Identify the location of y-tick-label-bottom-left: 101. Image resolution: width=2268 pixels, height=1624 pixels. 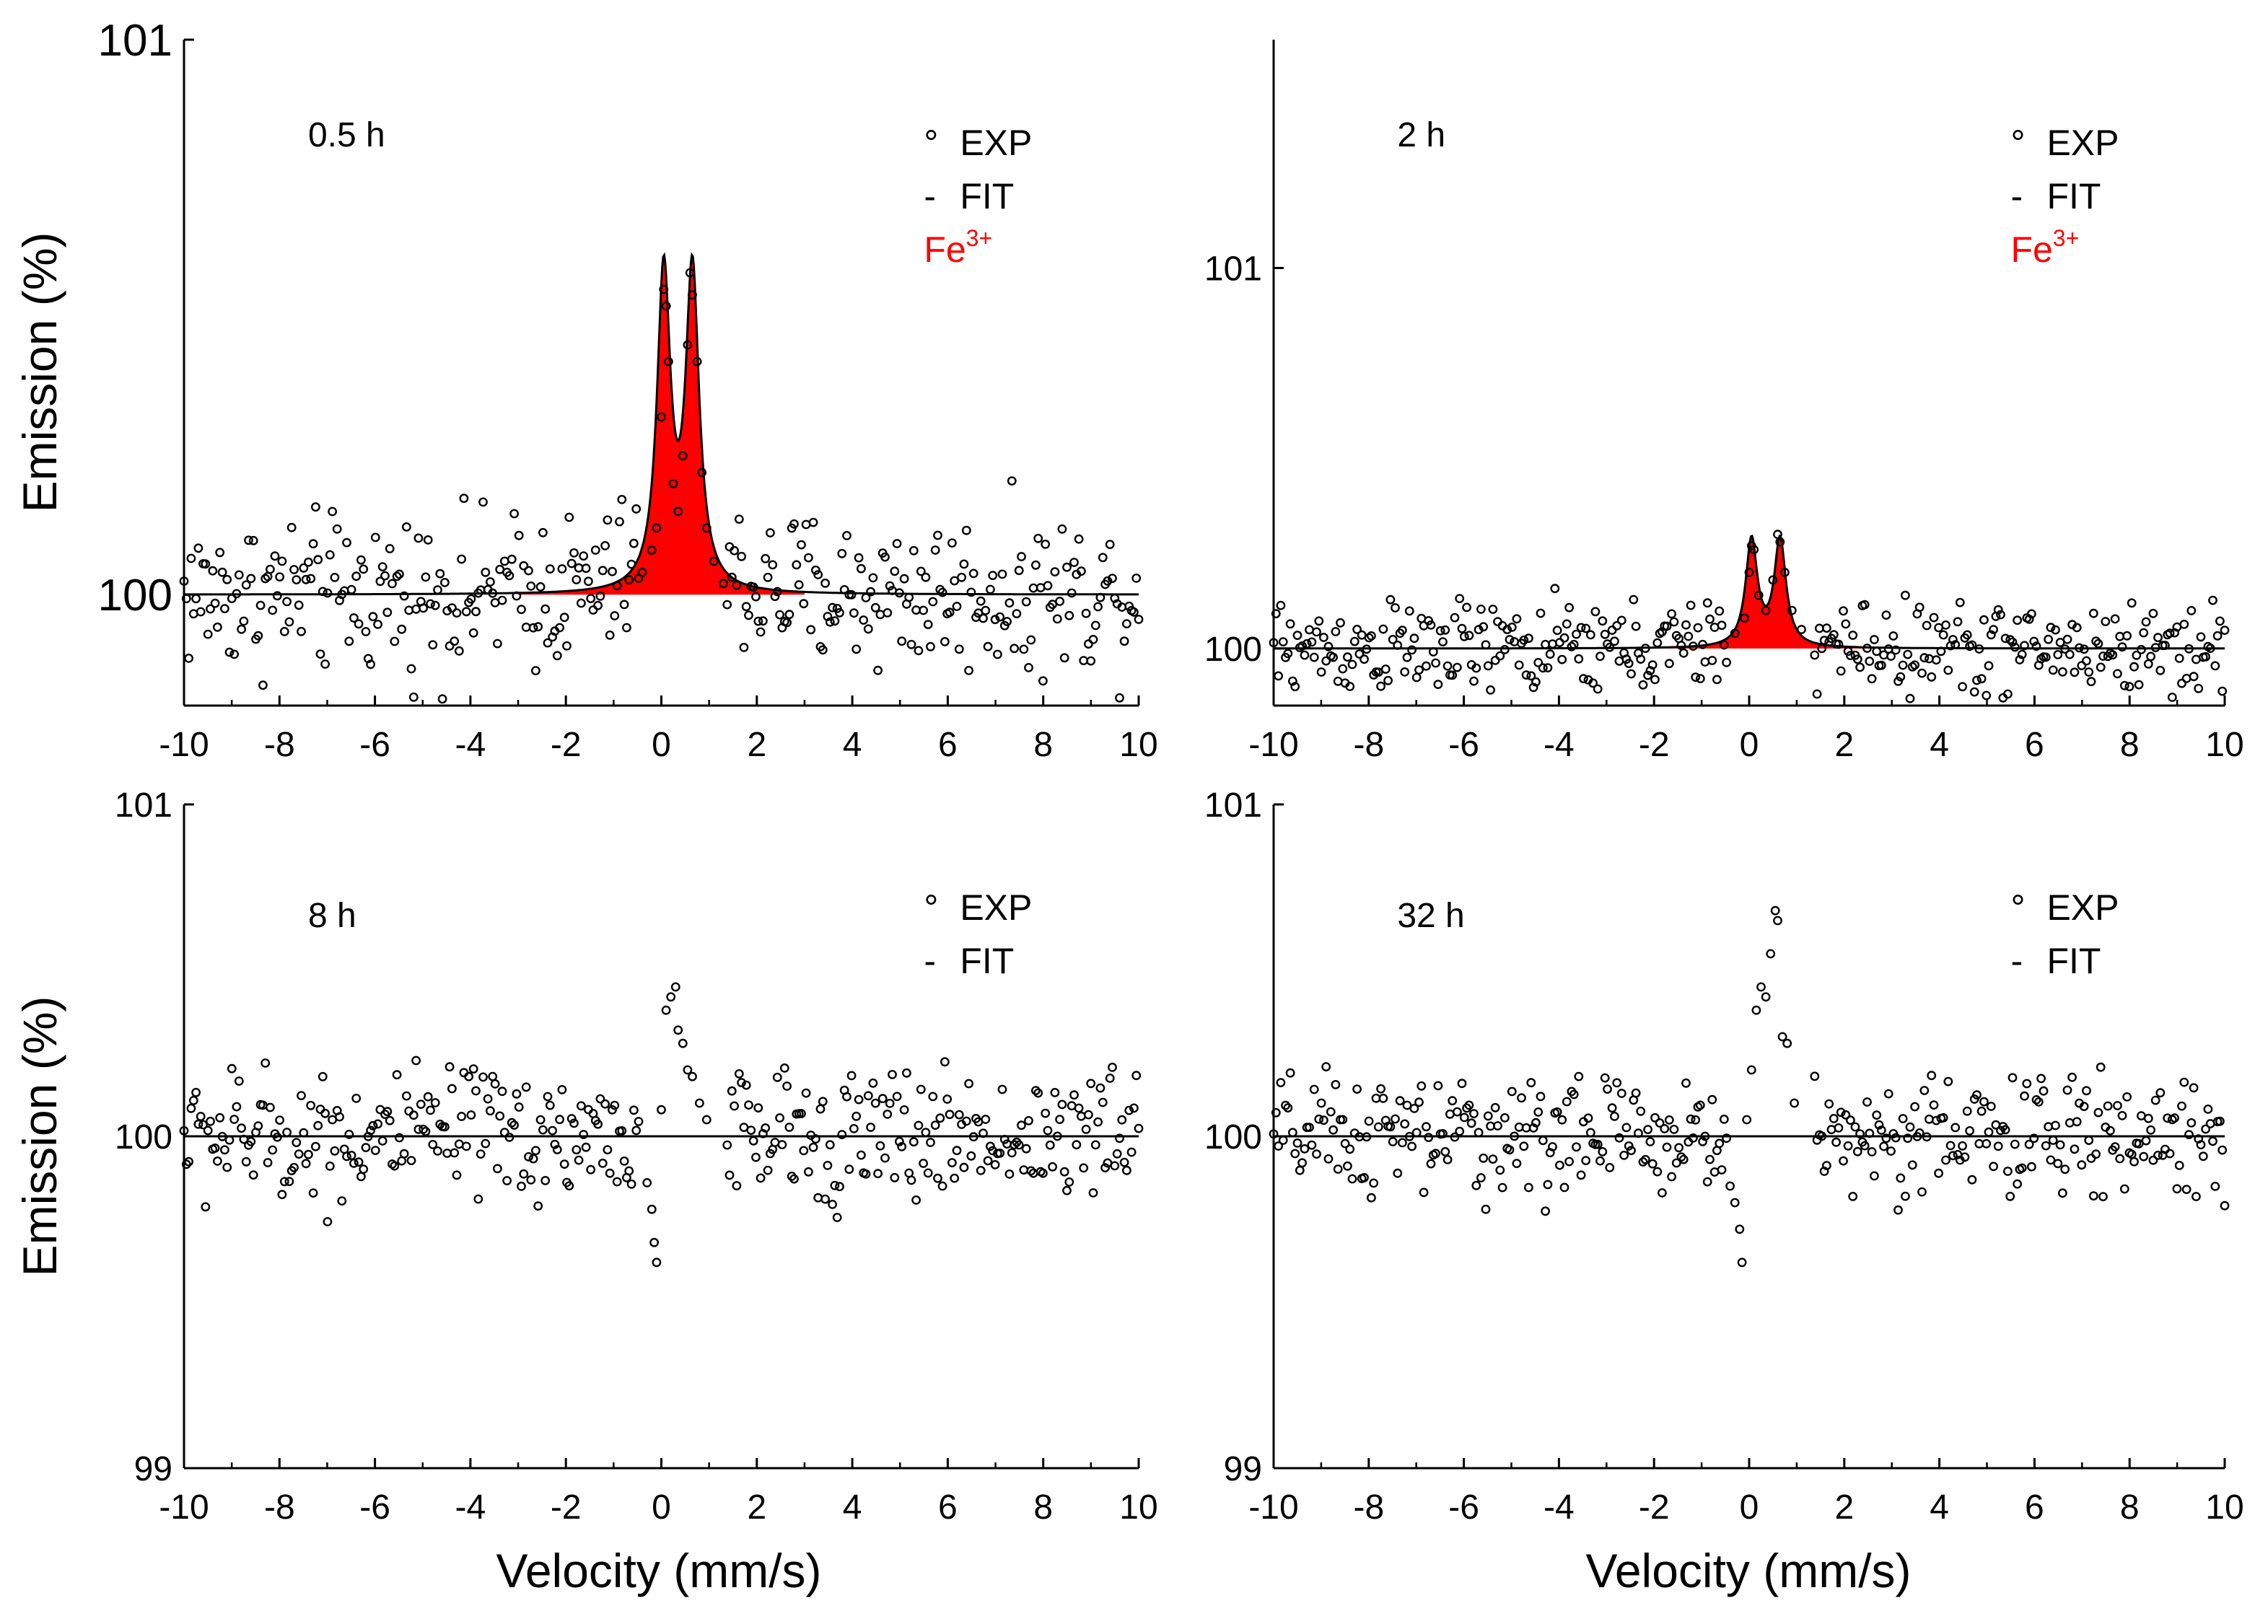
(143, 806).